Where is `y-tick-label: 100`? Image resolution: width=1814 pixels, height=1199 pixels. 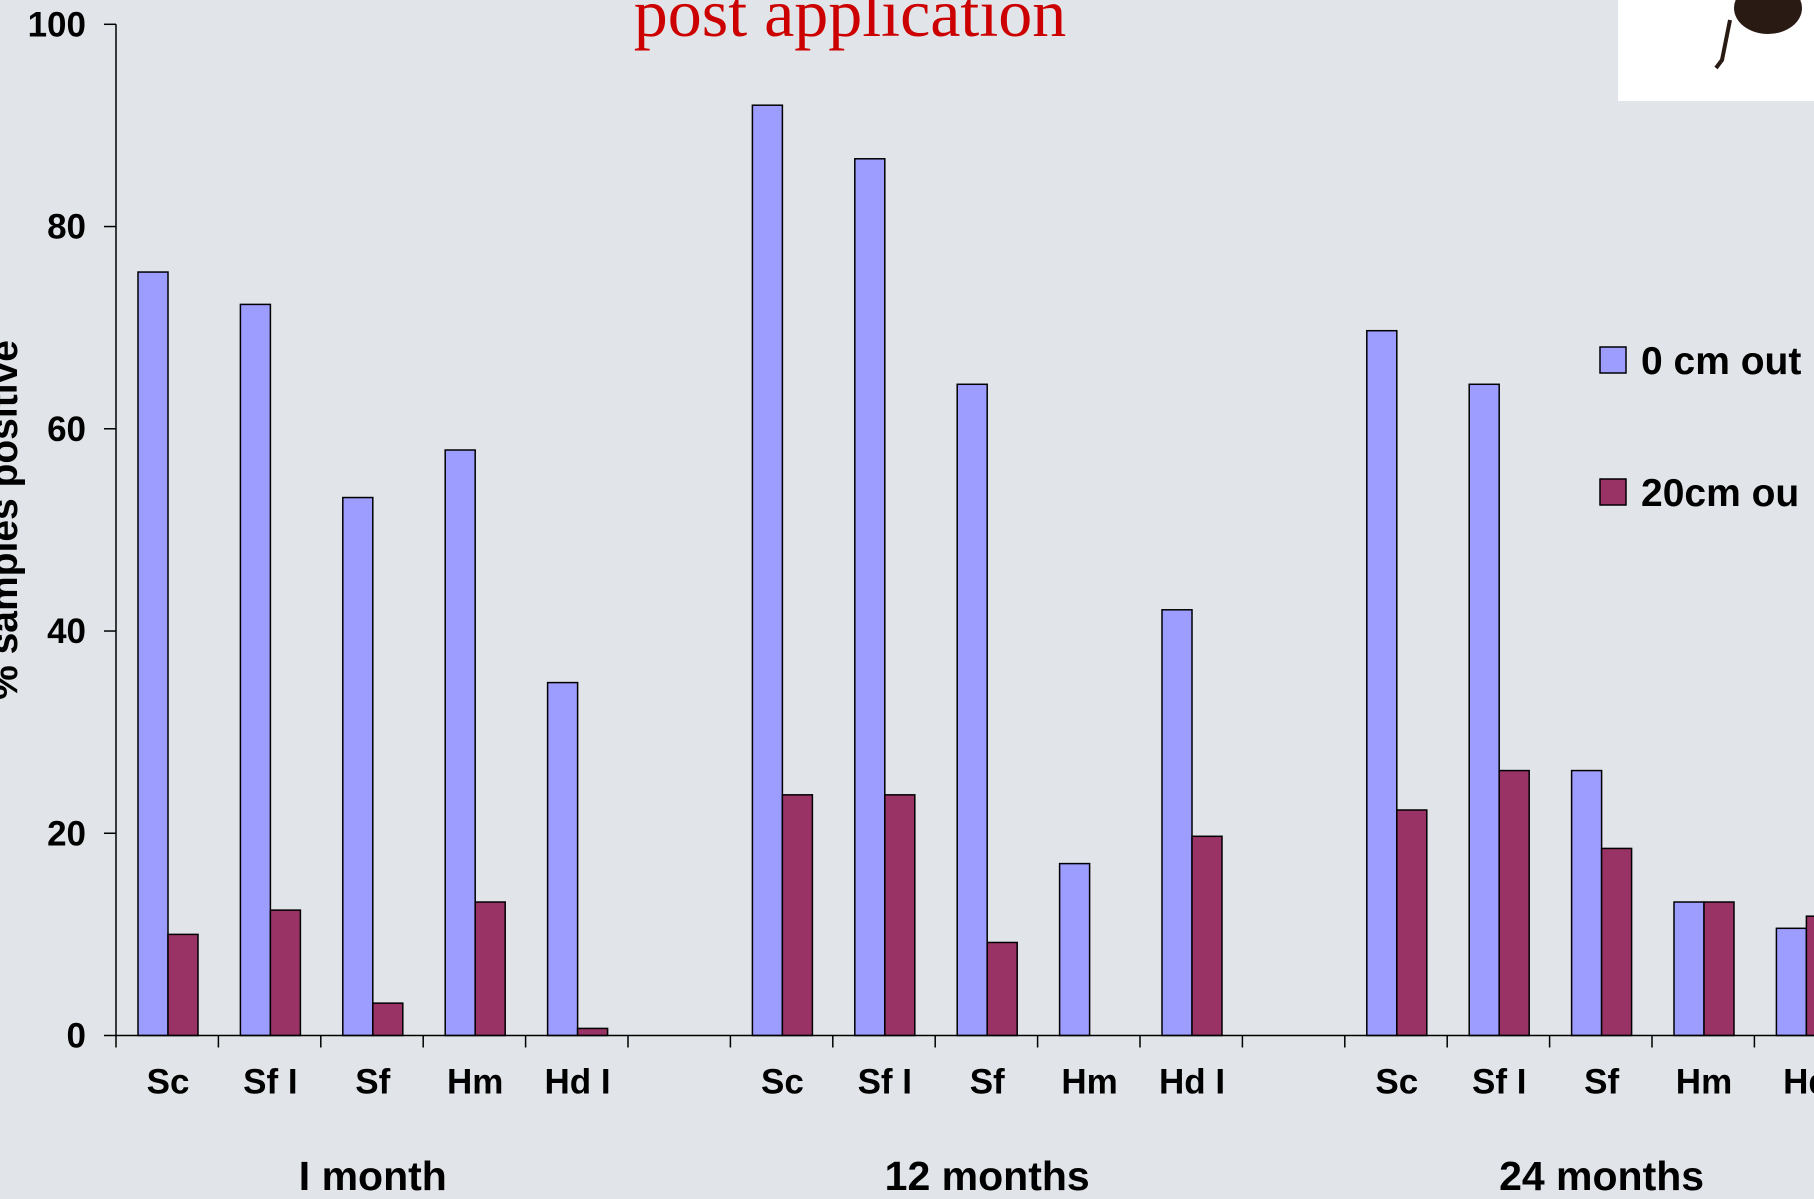 y-tick-label: 100 is located at coordinates (57, 24).